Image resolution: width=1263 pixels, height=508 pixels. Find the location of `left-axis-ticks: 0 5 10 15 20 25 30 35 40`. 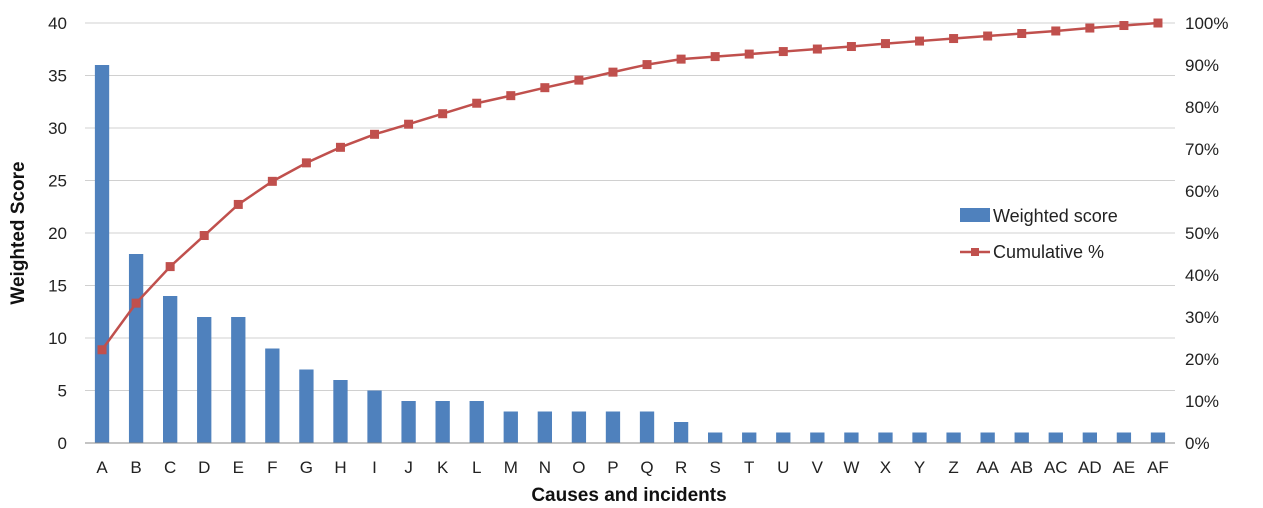

left-axis-ticks: 0 5 10 15 20 25 30 35 40 is located at coordinates (57, 233).